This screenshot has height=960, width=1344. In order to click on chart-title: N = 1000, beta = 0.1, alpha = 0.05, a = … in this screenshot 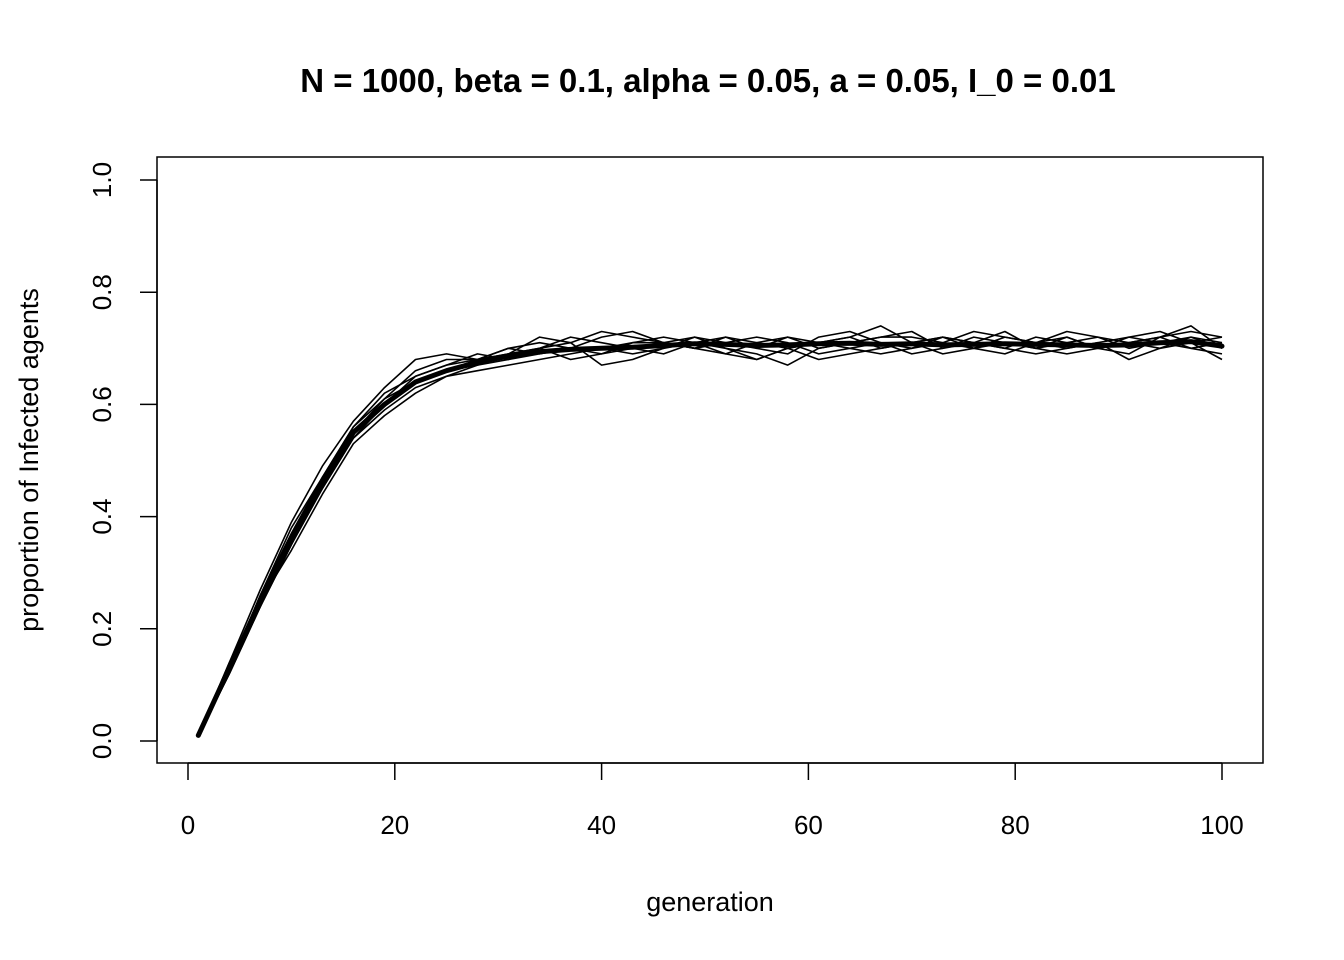, I will do `click(707, 80)`.